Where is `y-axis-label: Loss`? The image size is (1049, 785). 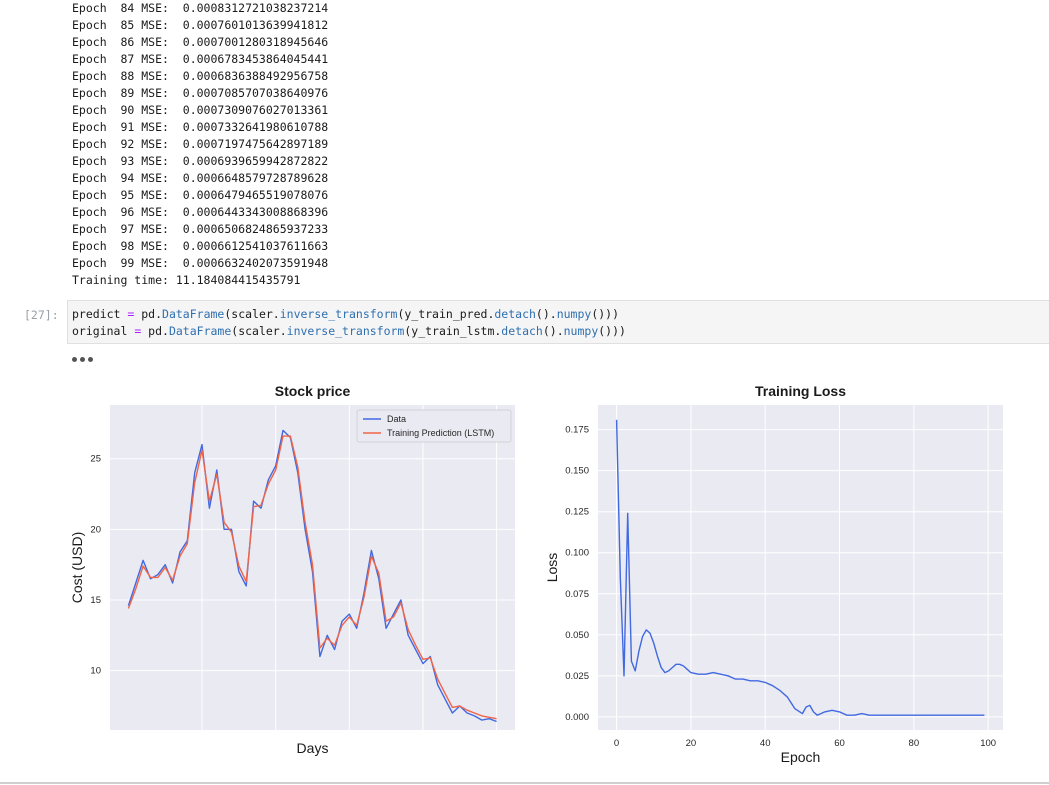
y-axis-label: Loss is located at coordinates (552, 568).